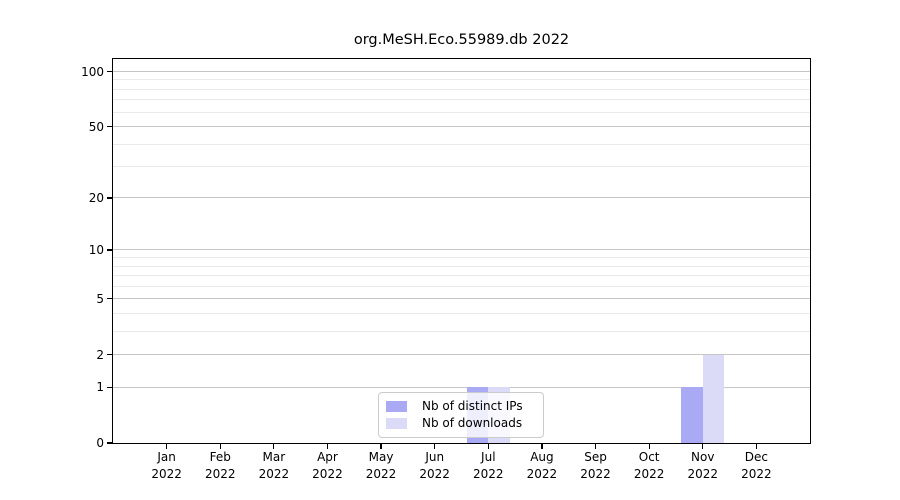 The width and height of the screenshot is (900, 500). What do you see at coordinates (396, 423) in the screenshot?
I see `legend-swatch-nb-of-downloads` at bounding box center [396, 423].